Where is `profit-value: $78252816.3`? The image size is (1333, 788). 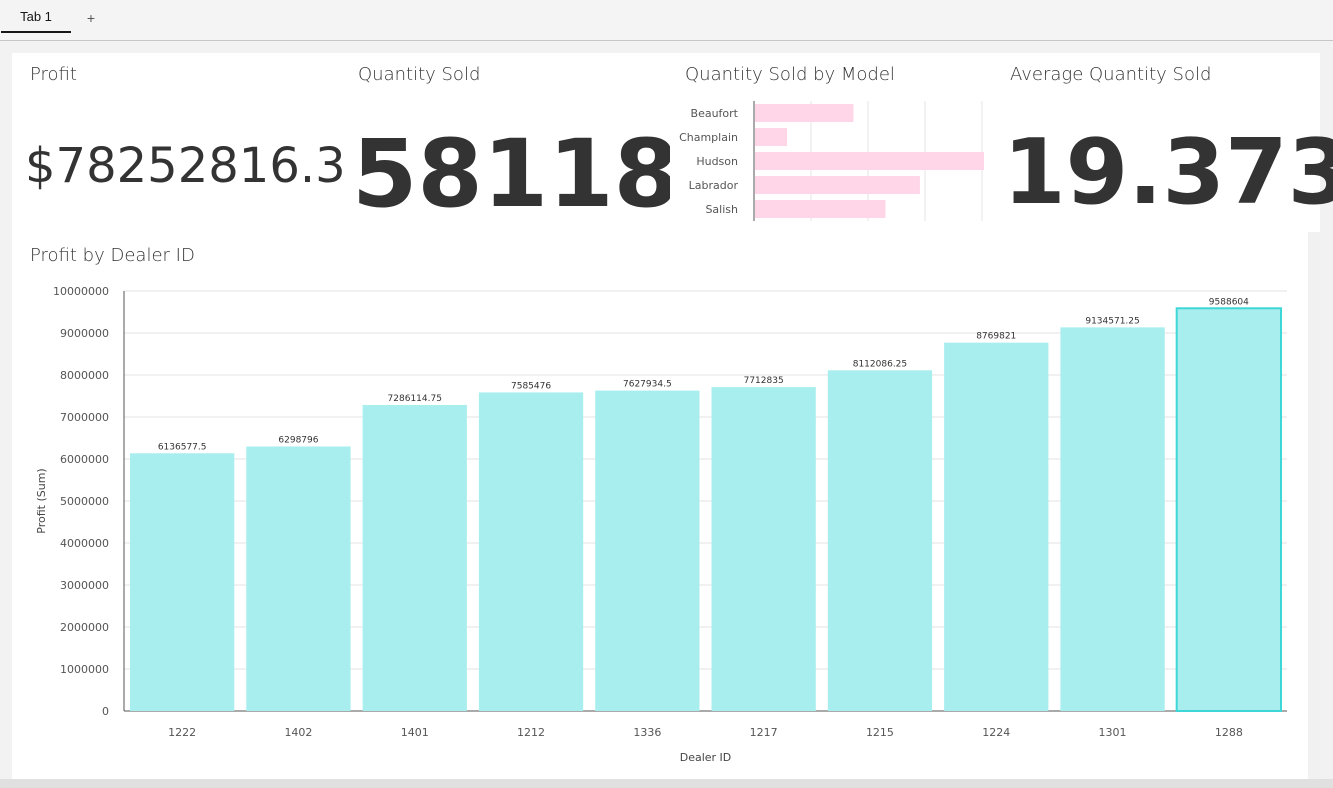
profit-value: $78252816.3 is located at coordinates (185, 166).